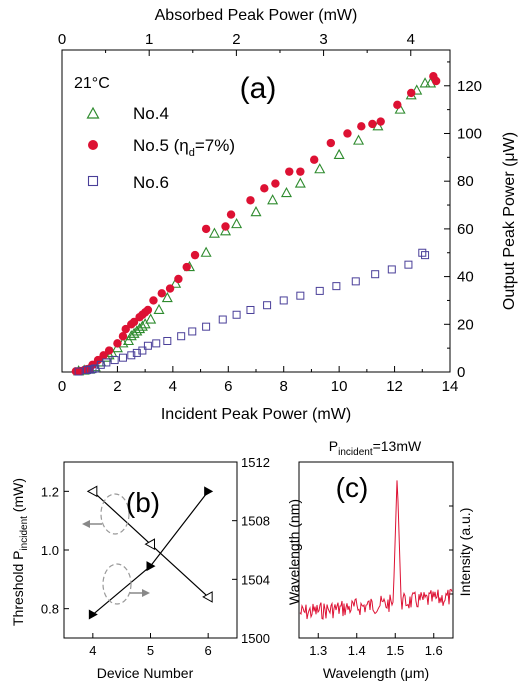  I want to click on panel-b-label: (b), so click(143, 502).